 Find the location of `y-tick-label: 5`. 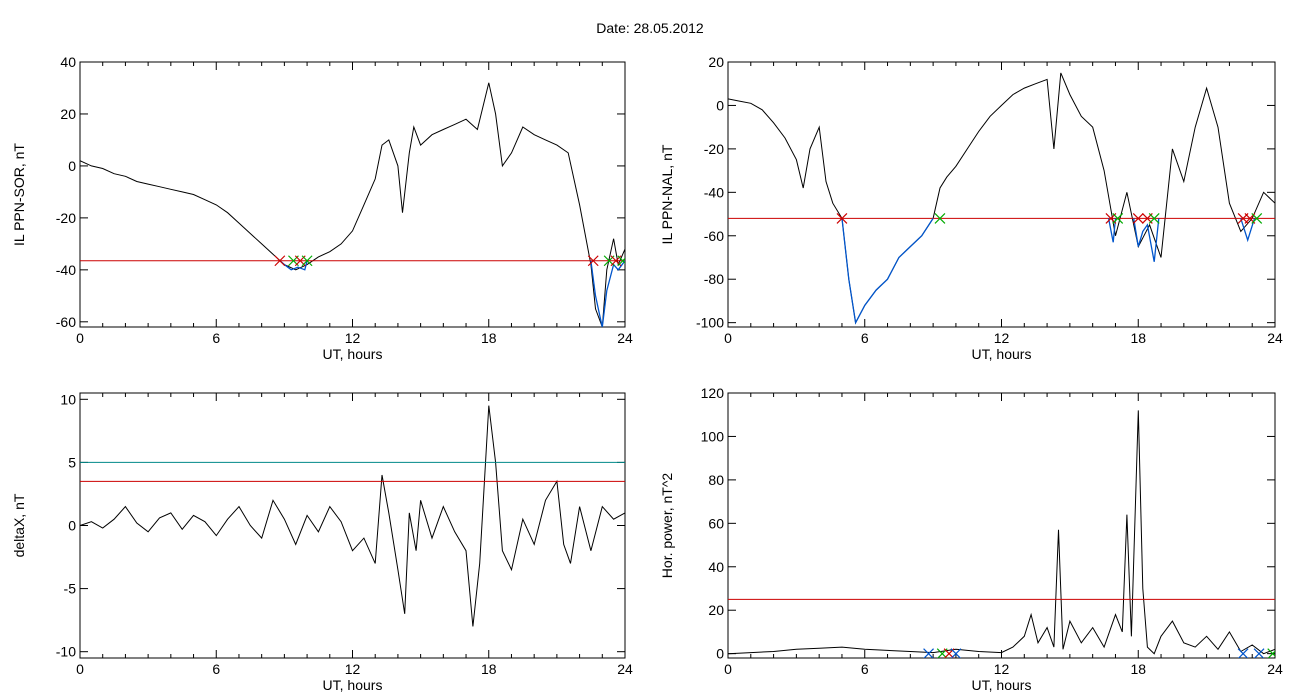

y-tick-label: 5 is located at coordinates (72, 462).